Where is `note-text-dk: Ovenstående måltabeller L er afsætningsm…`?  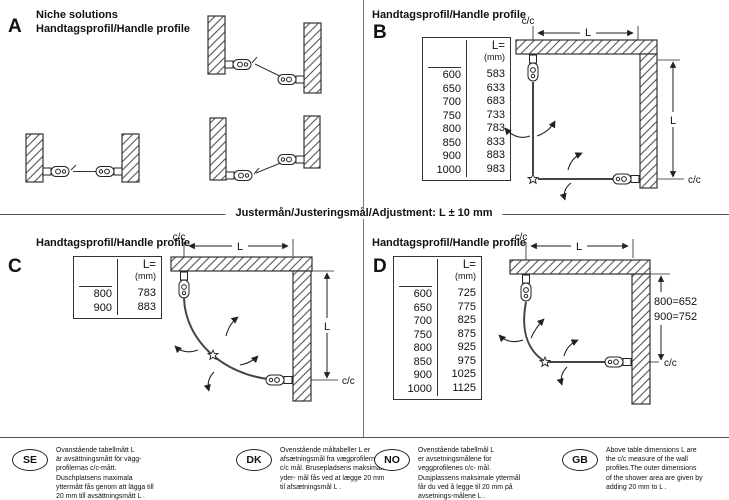 note-text-dk: Ovenstående måltabeller L er afsætningsm… is located at coordinates (333, 469).